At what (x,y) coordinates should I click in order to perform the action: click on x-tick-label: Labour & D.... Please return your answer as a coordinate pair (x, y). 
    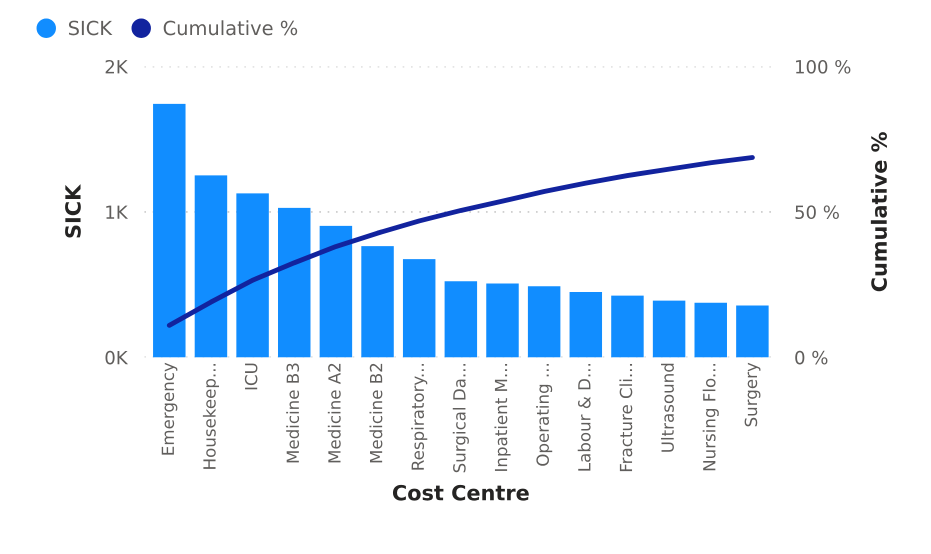
    Looking at the image, I should click on (584, 417).